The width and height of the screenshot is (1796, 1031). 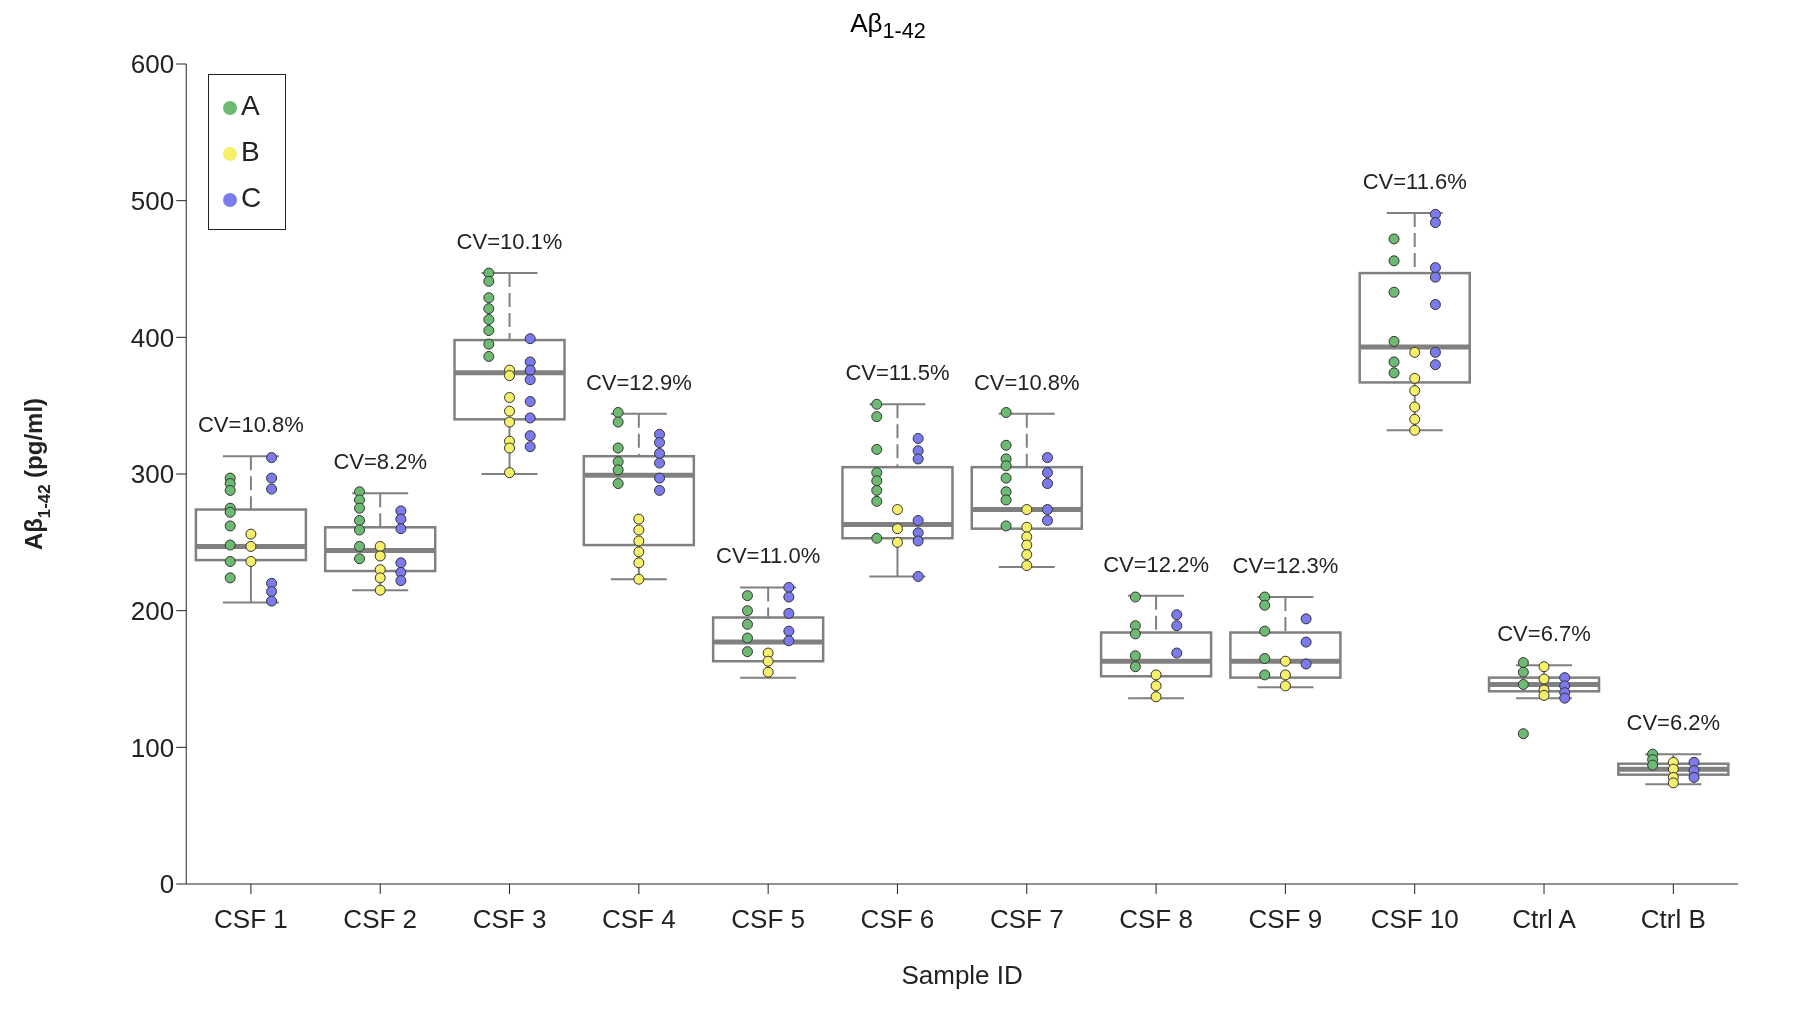 What do you see at coordinates (962, 975) in the screenshot?
I see `x-axis-title: Sample ID` at bounding box center [962, 975].